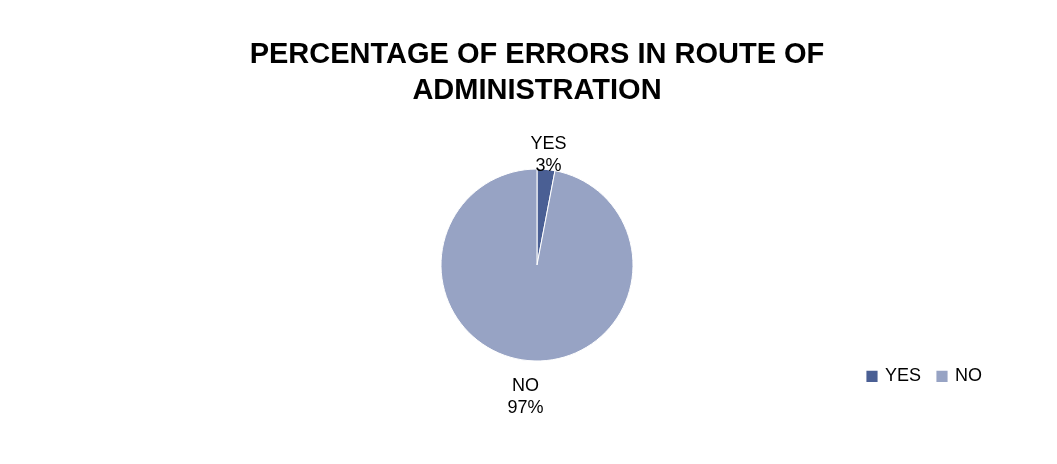 This screenshot has height=464, width=1057. What do you see at coordinates (968, 375) in the screenshot?
I see `legend-label: NO` at bounding box center [968, 375].